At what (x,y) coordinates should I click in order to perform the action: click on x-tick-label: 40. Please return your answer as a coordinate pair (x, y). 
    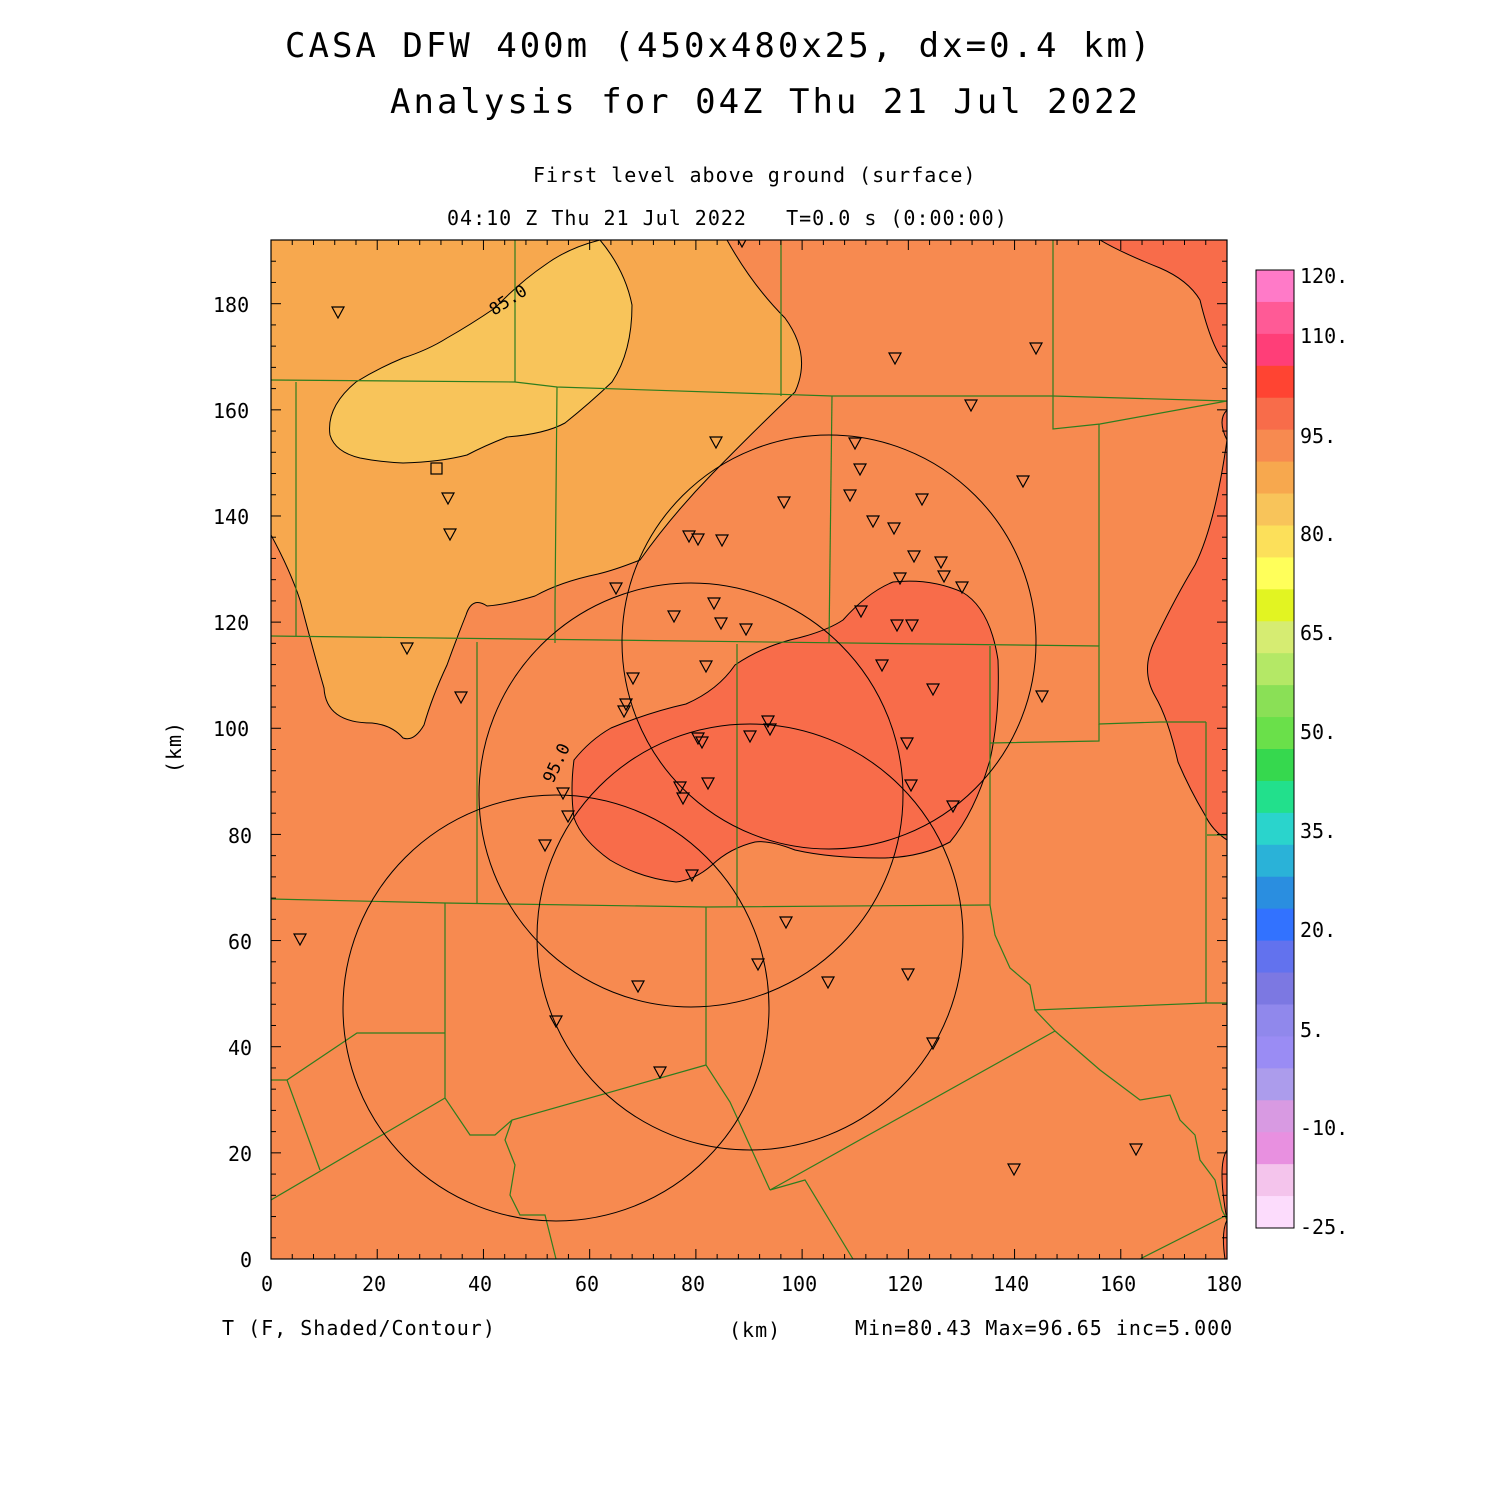
    Looking at the image, I should click on (480, 1284).